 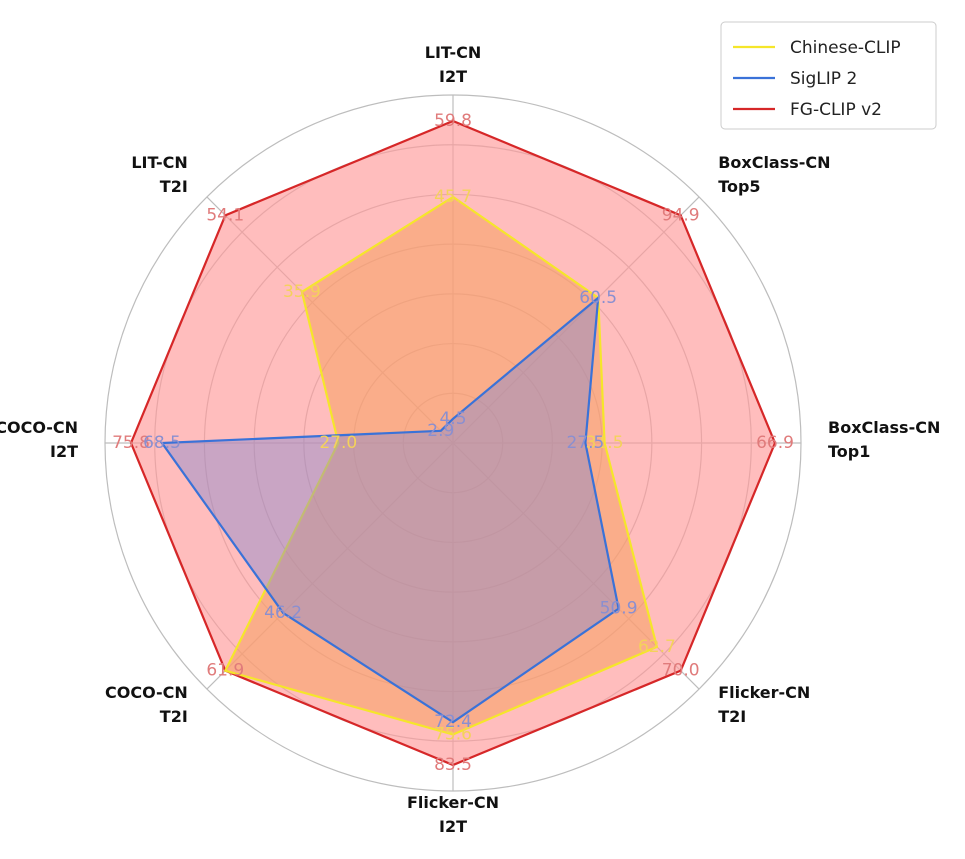 I want to click on value-label-chinese-clip: 31.5, so click(x=605, y=443).